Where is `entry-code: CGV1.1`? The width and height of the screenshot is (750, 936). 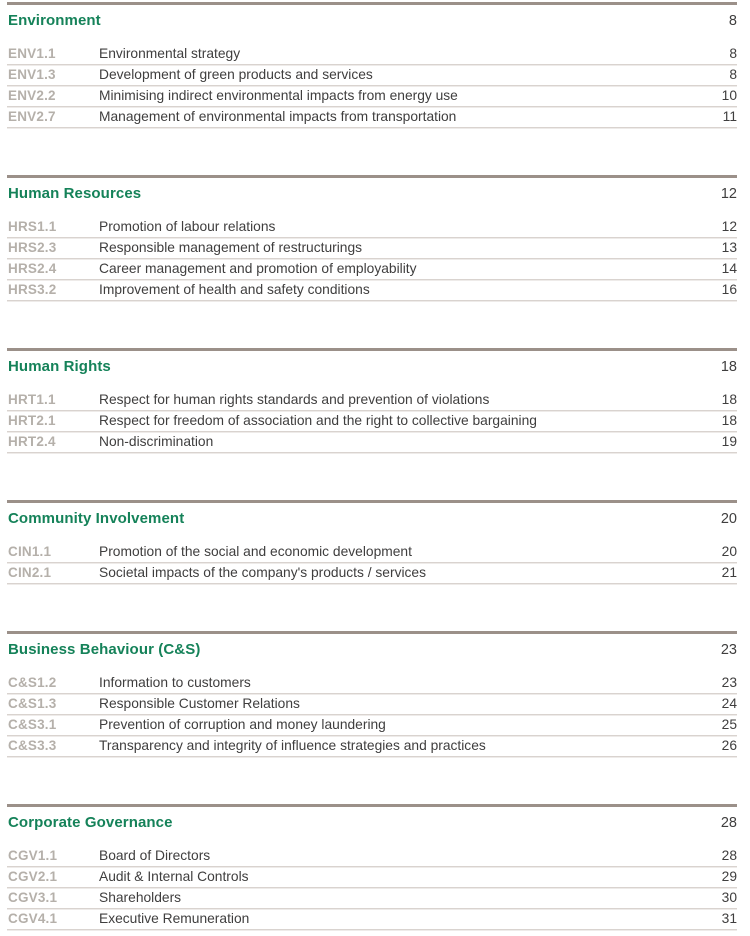
entry-code: CGV1.1 is located at coordinates (33, 855).